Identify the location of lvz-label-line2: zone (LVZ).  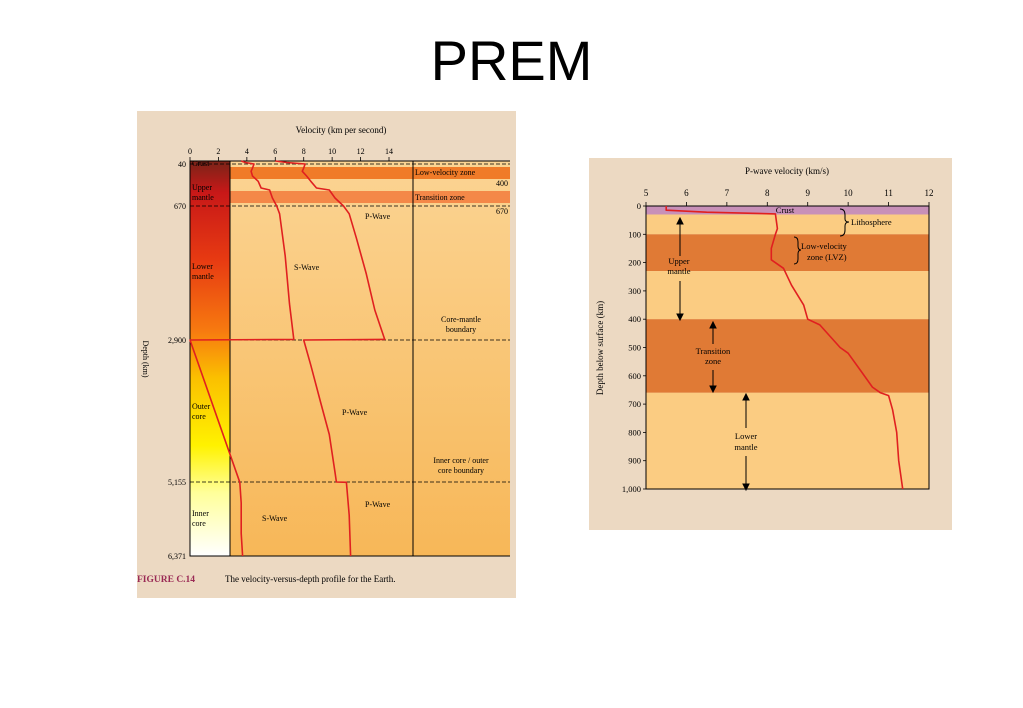
(827, 257).